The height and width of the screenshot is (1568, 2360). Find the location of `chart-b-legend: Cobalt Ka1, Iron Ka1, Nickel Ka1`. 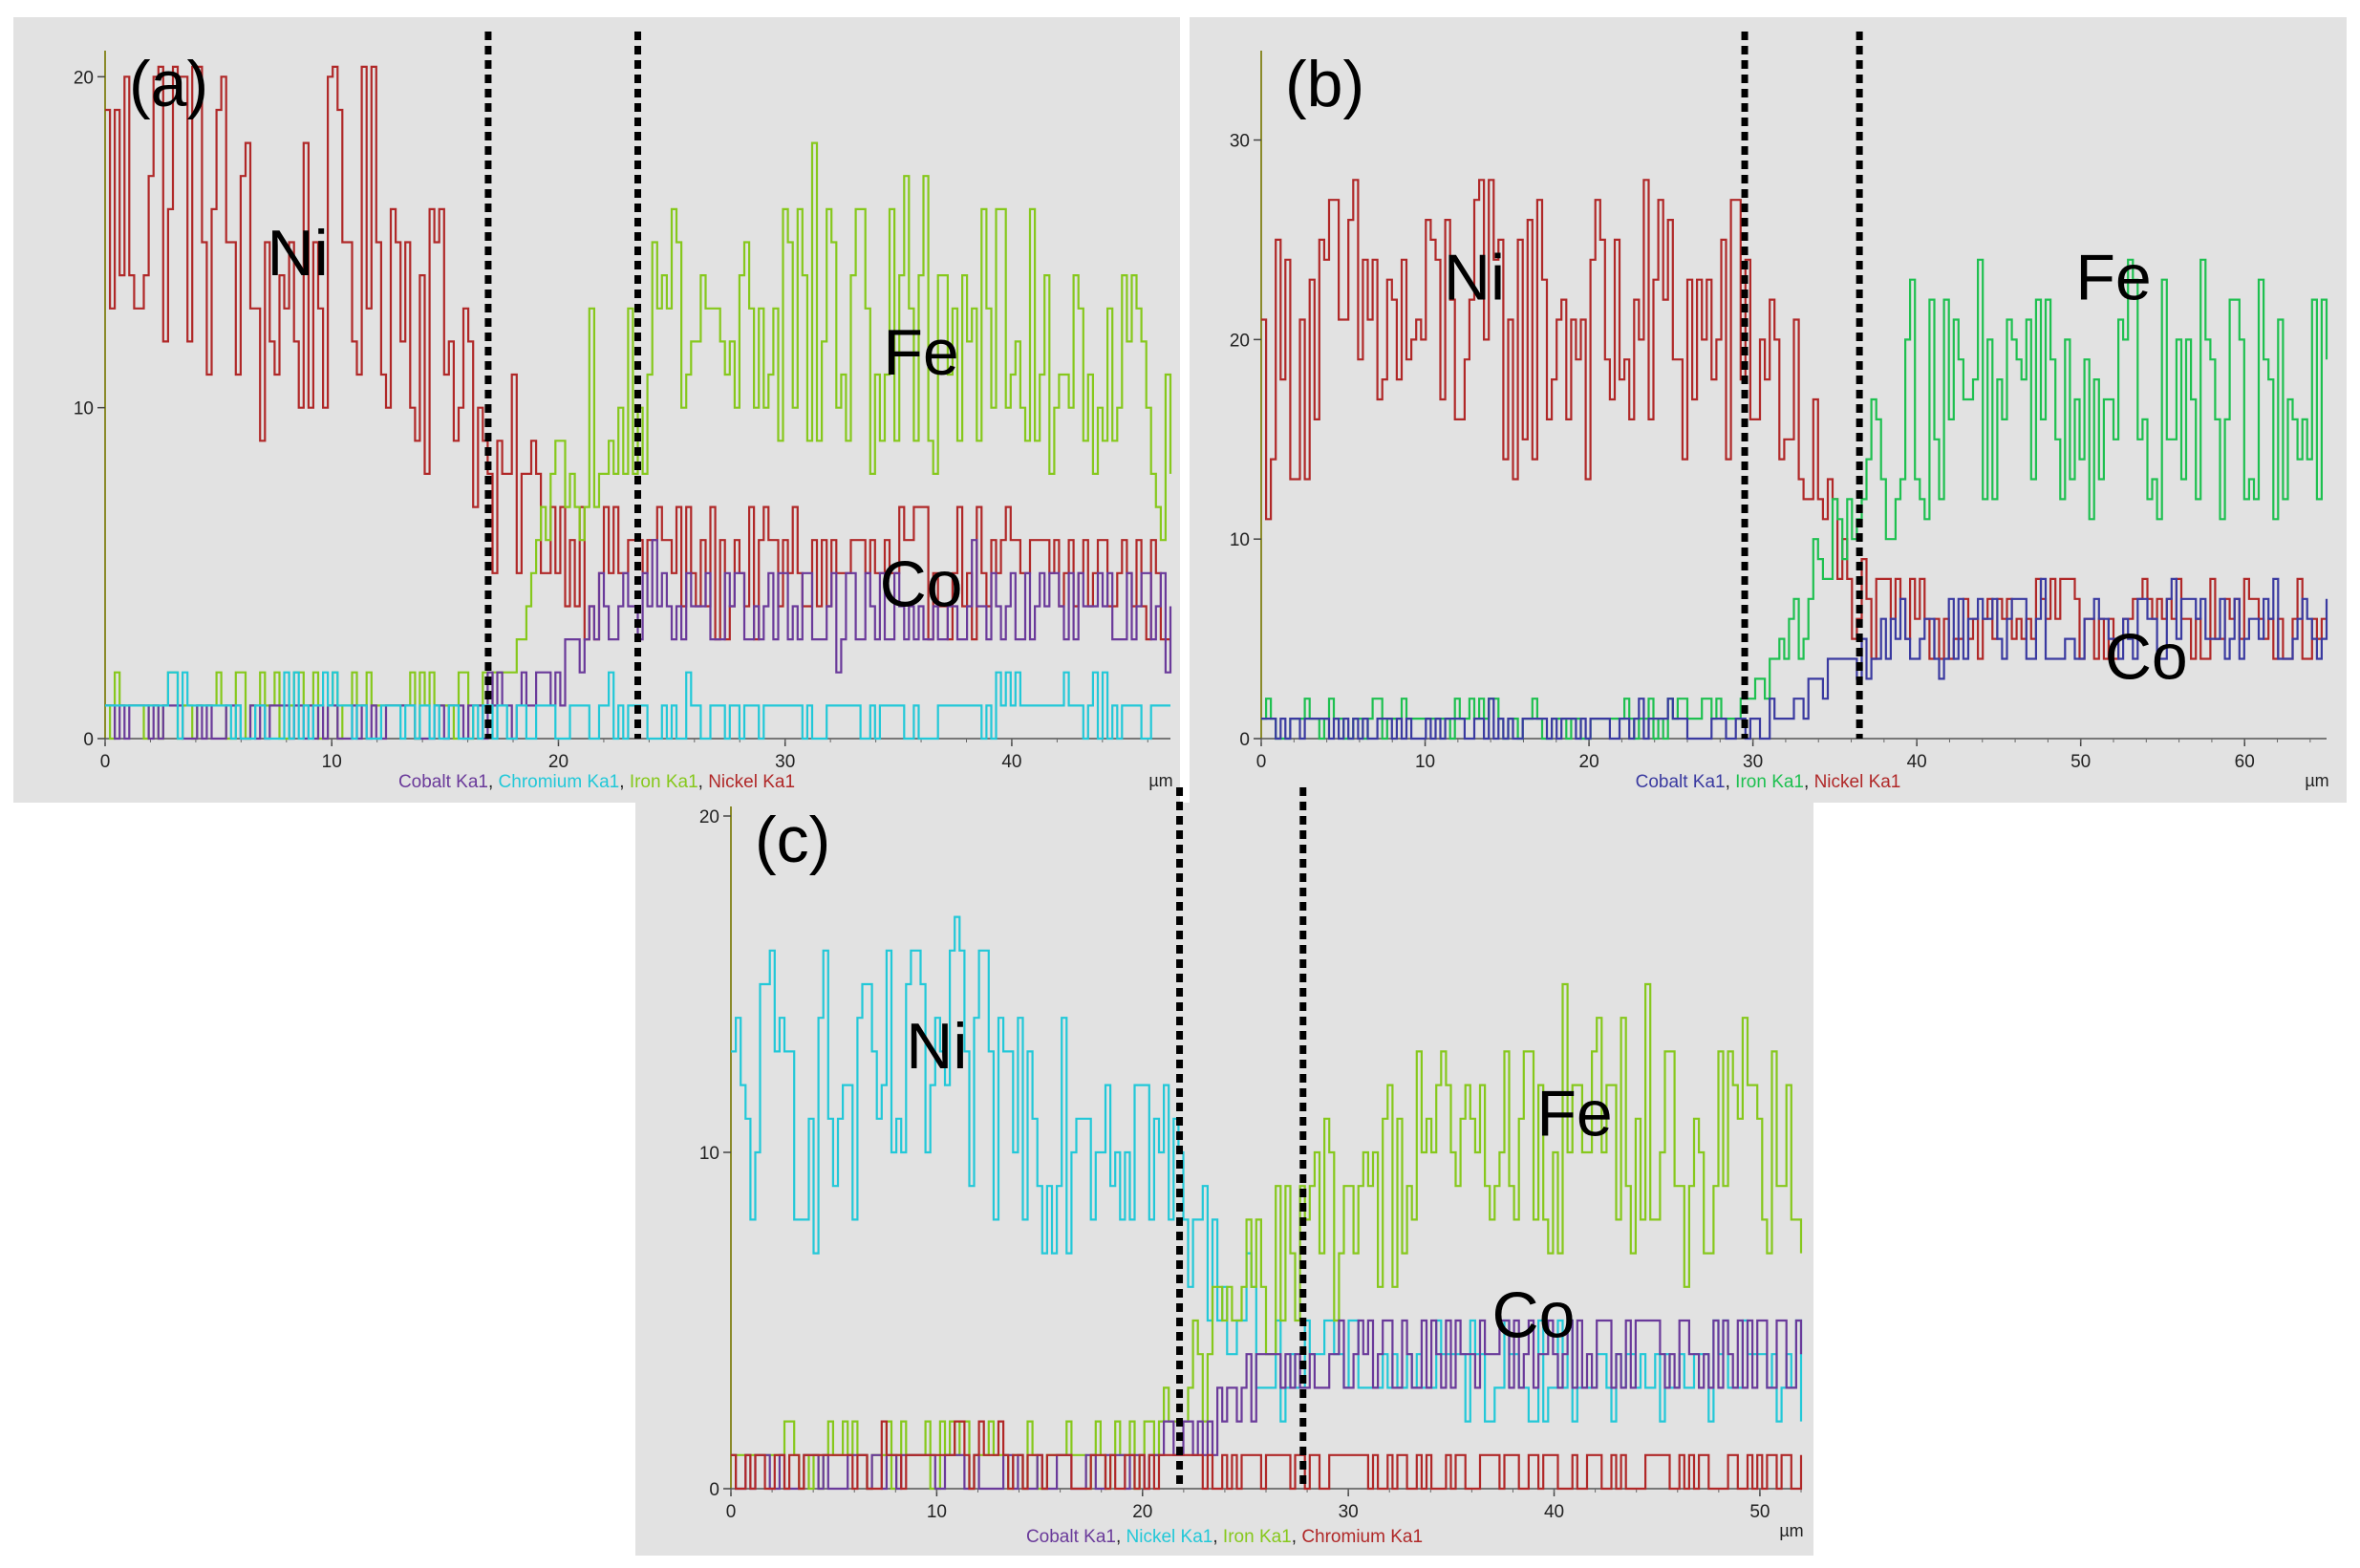

chart-b-legend: Cobalt Ka1, Iron Ka1, Nickel Ka1 is located at coordinates (1769, 783).